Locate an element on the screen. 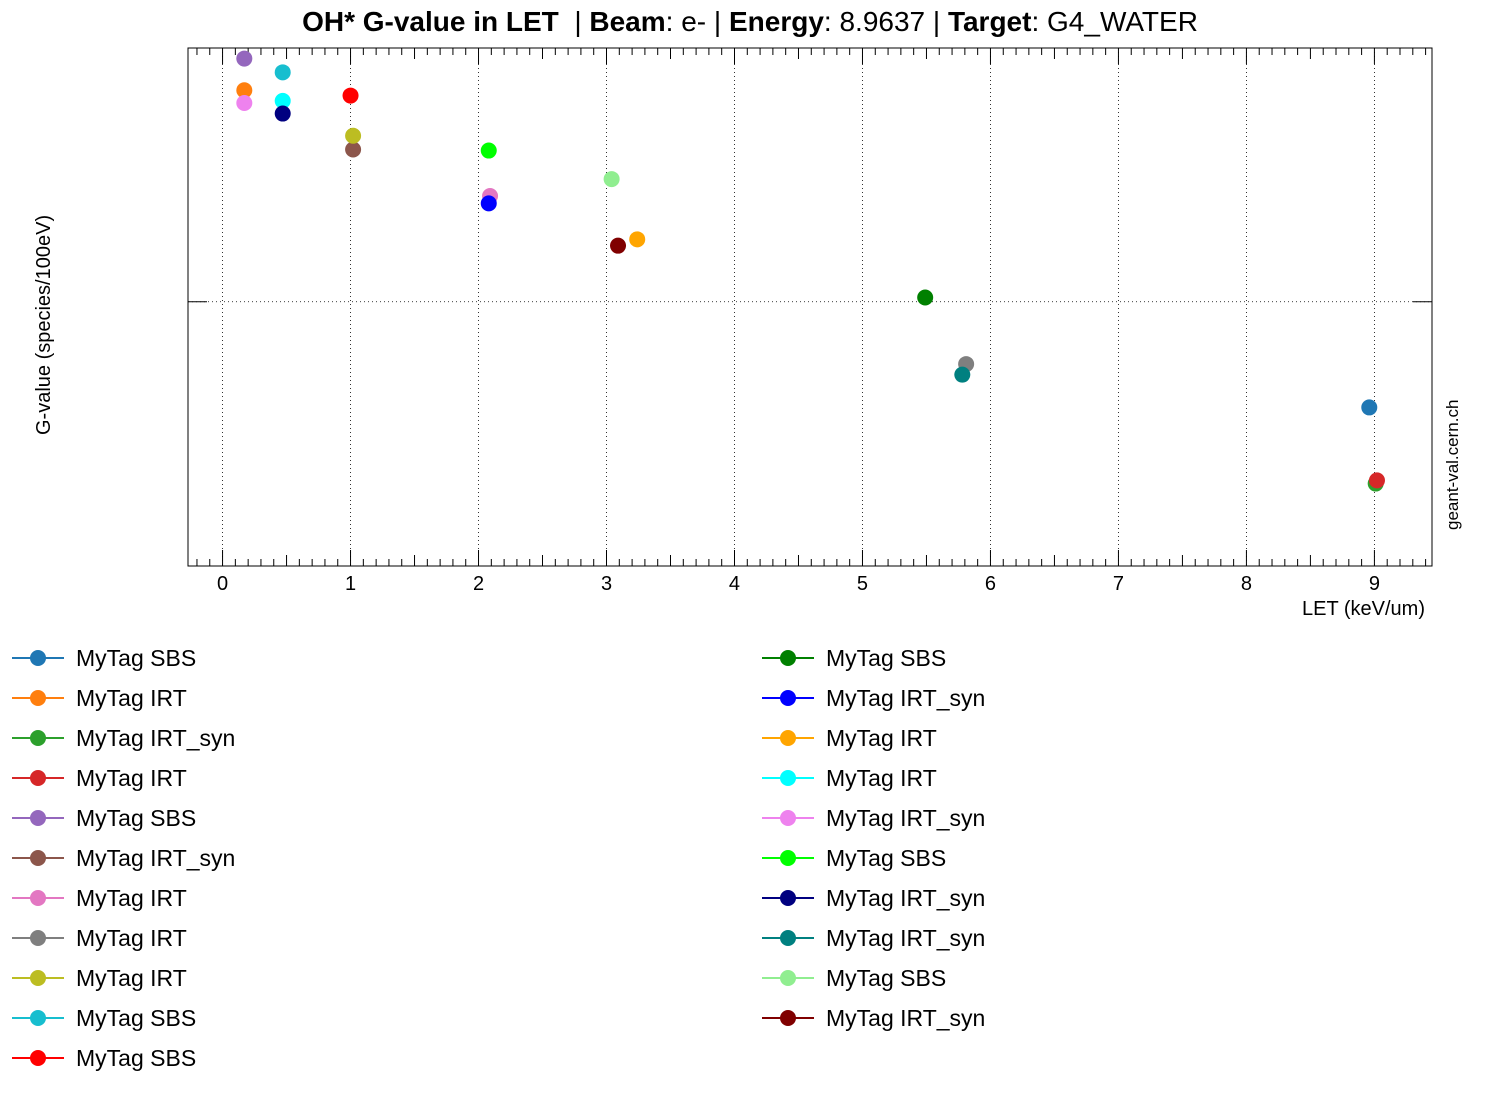 This screenshot has height=1100, width=1500. beam-value: e- is located at coordinates (694, 21).